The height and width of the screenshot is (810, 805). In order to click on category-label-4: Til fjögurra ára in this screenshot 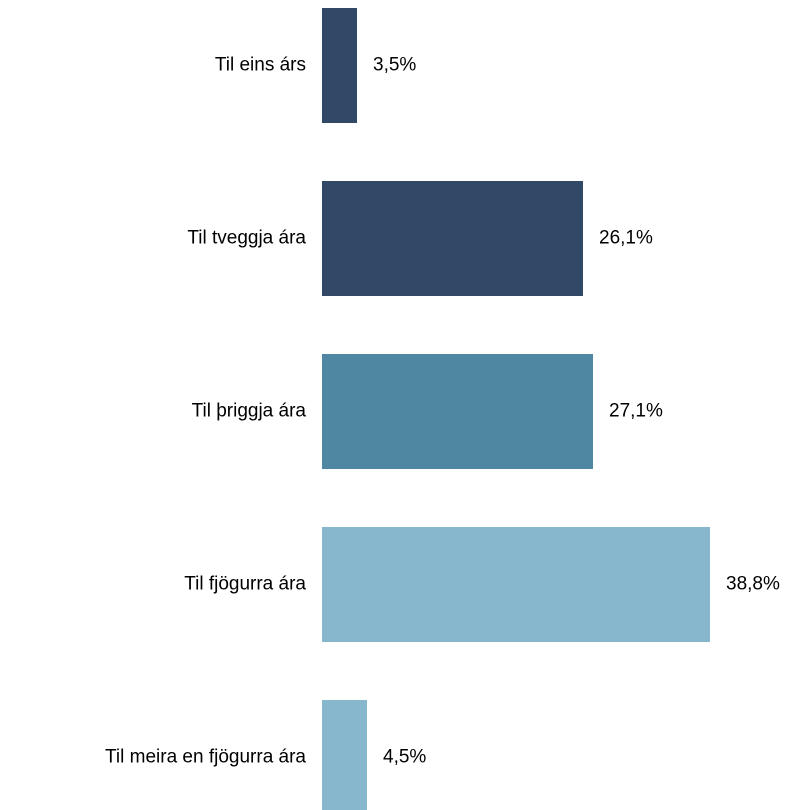, I will do `click(245, 584)`.